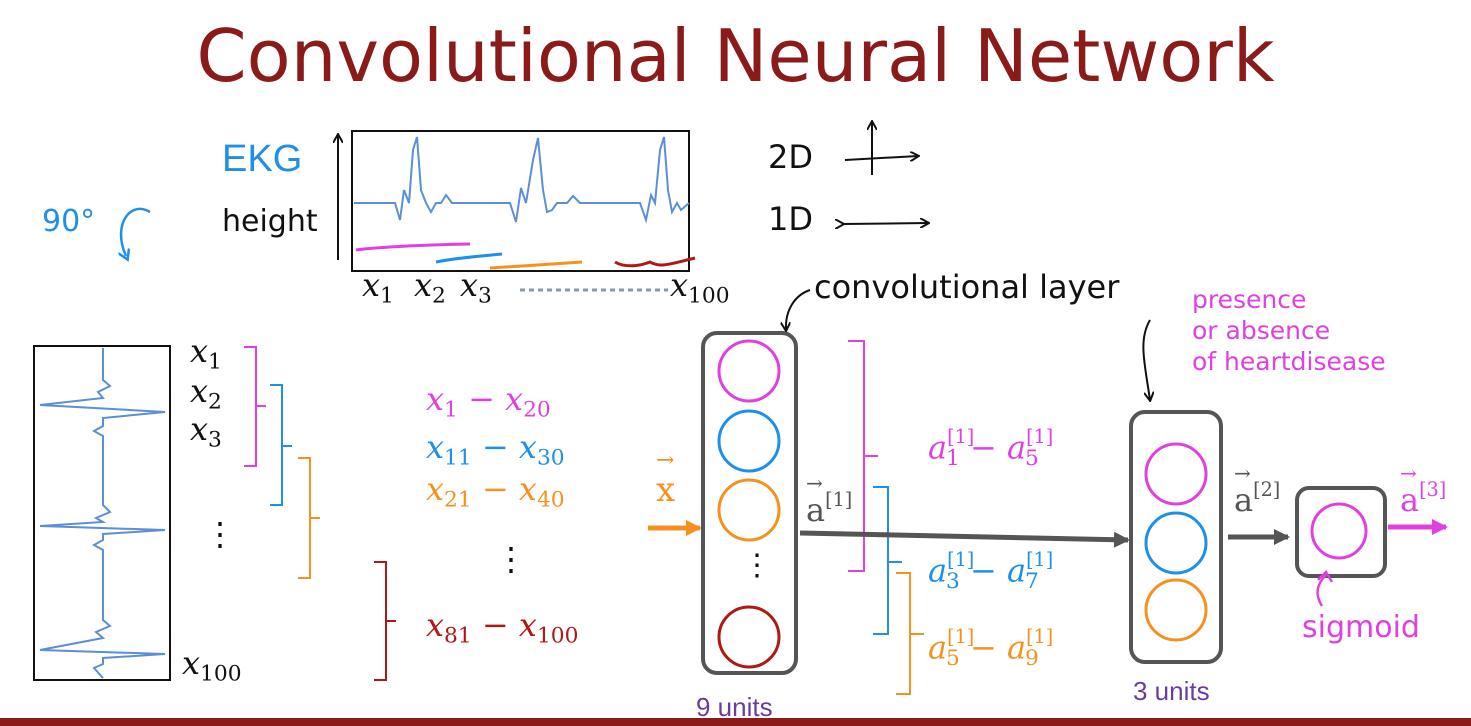 This screenshot has height=726, width=1471. I want to click on page-title: Convolutional Neural Network, so click(735, 56).